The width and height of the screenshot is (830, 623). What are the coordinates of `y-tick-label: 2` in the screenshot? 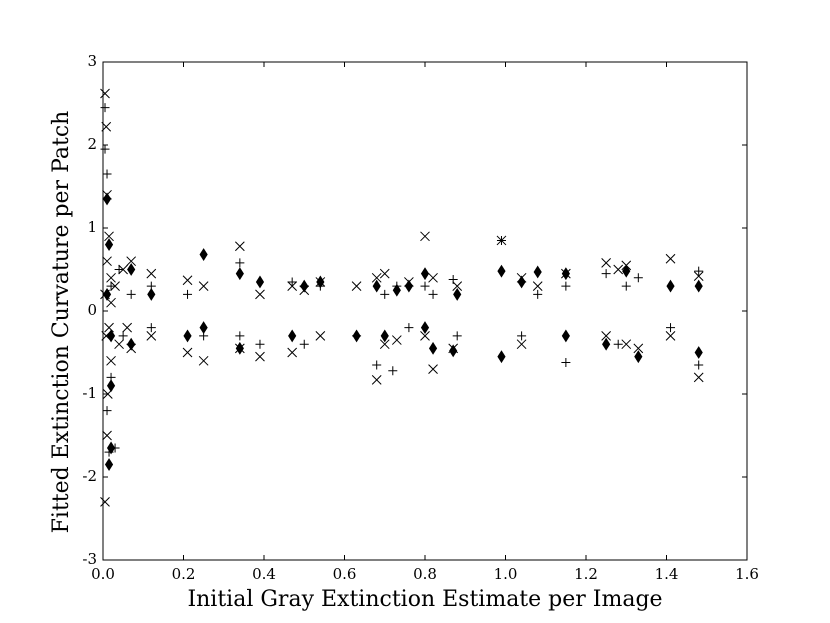 It's located at (92, 144).